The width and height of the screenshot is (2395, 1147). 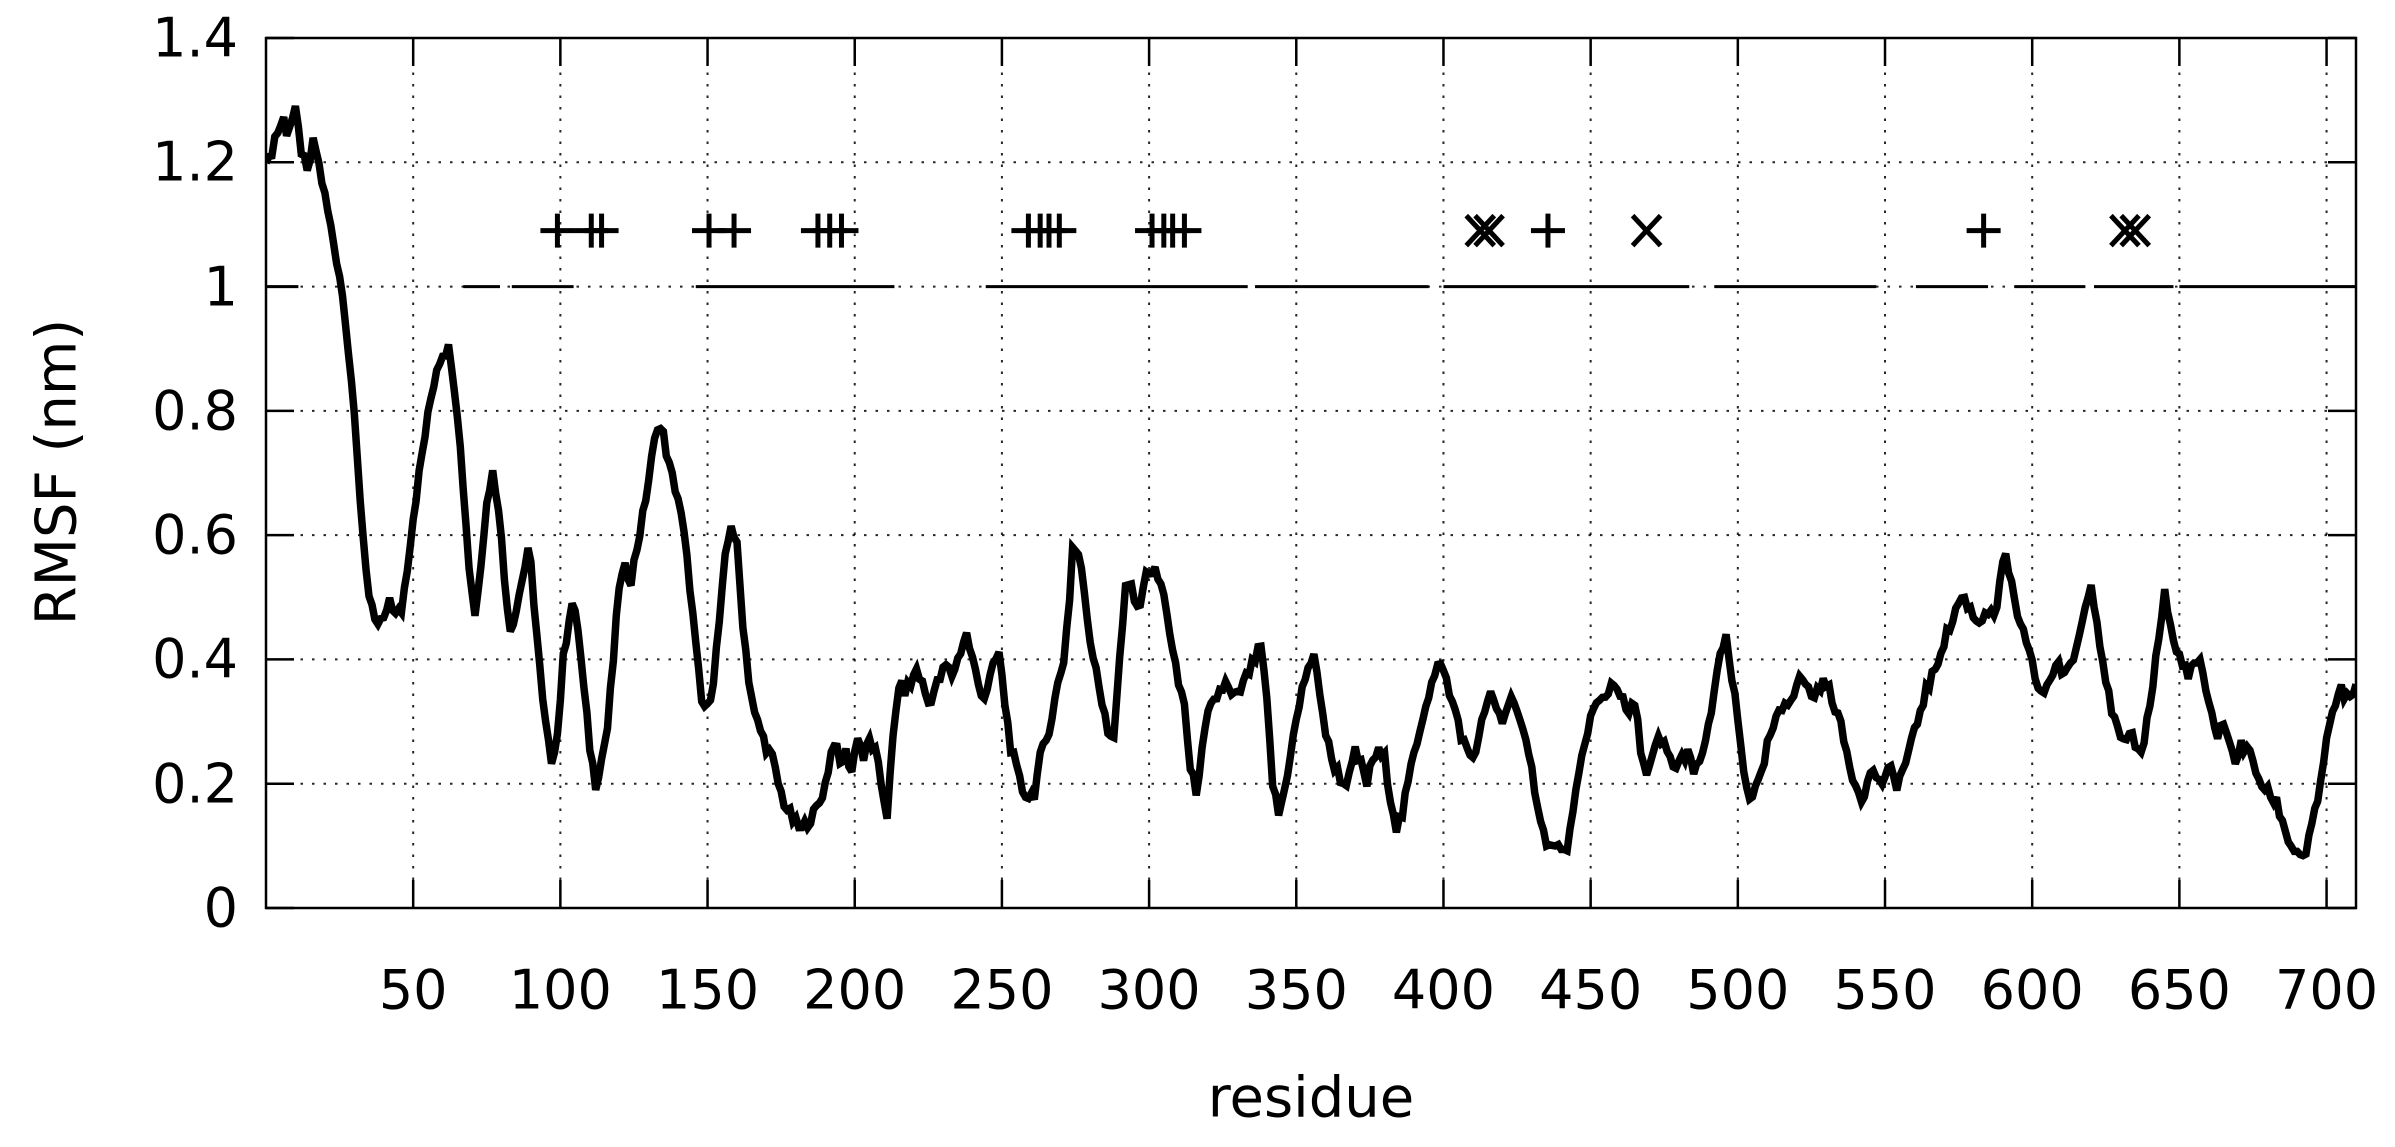 I want to click on x-tick-label: 50, so click(x=413, y=990).